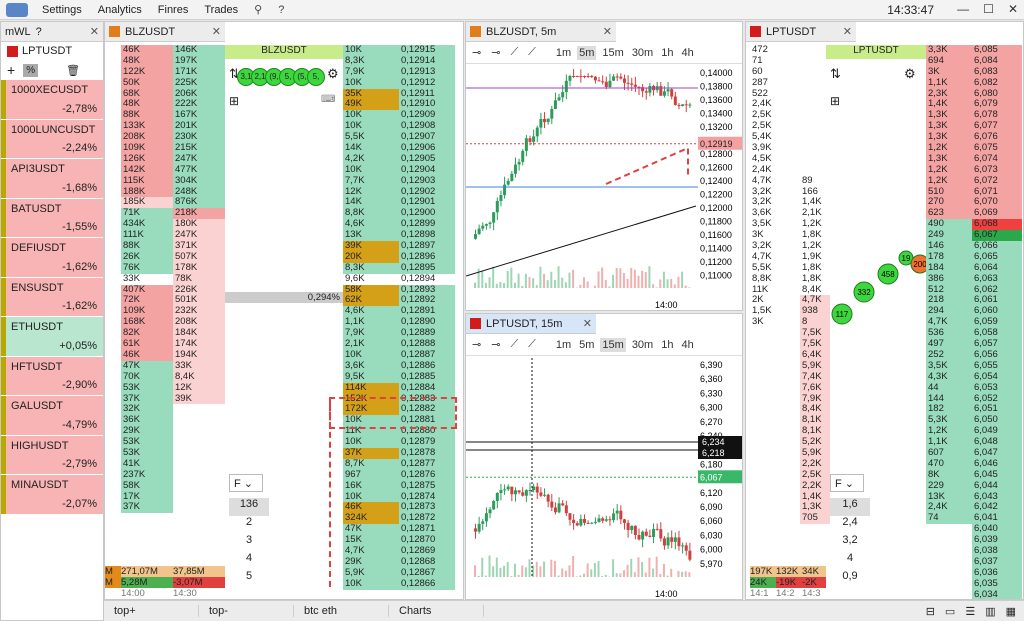 Image resolution: width=1024 pixels, height=621 pixels. I want to click on multiplier-option: 136, so click(249, 507).